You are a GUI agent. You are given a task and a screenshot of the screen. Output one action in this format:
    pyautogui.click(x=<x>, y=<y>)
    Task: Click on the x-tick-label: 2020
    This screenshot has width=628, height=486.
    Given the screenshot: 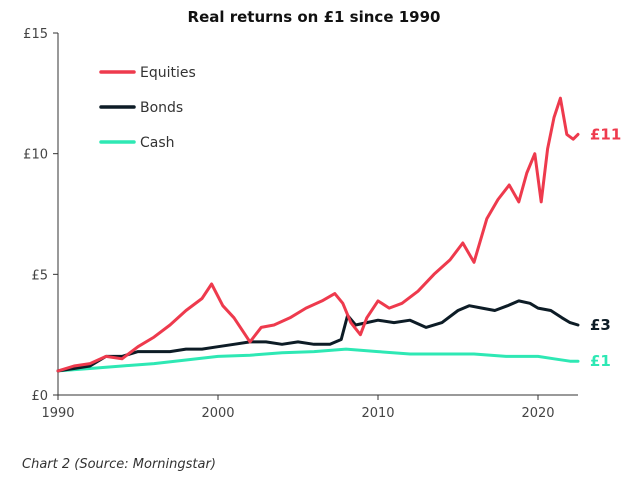 What is the action you would take?
    pyautogui.click(x=537, y=413)
    